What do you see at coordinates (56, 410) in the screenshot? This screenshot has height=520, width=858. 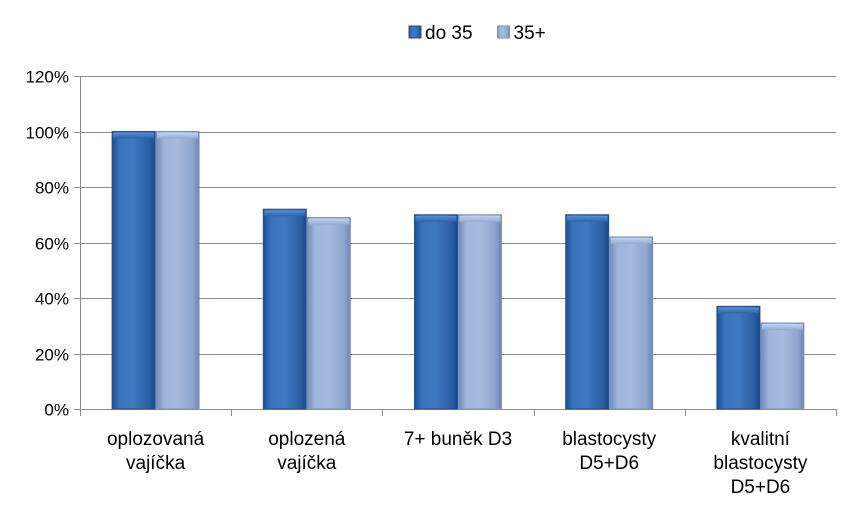 I see `y-tick-label: 0%` at bounding box center [56, 410].